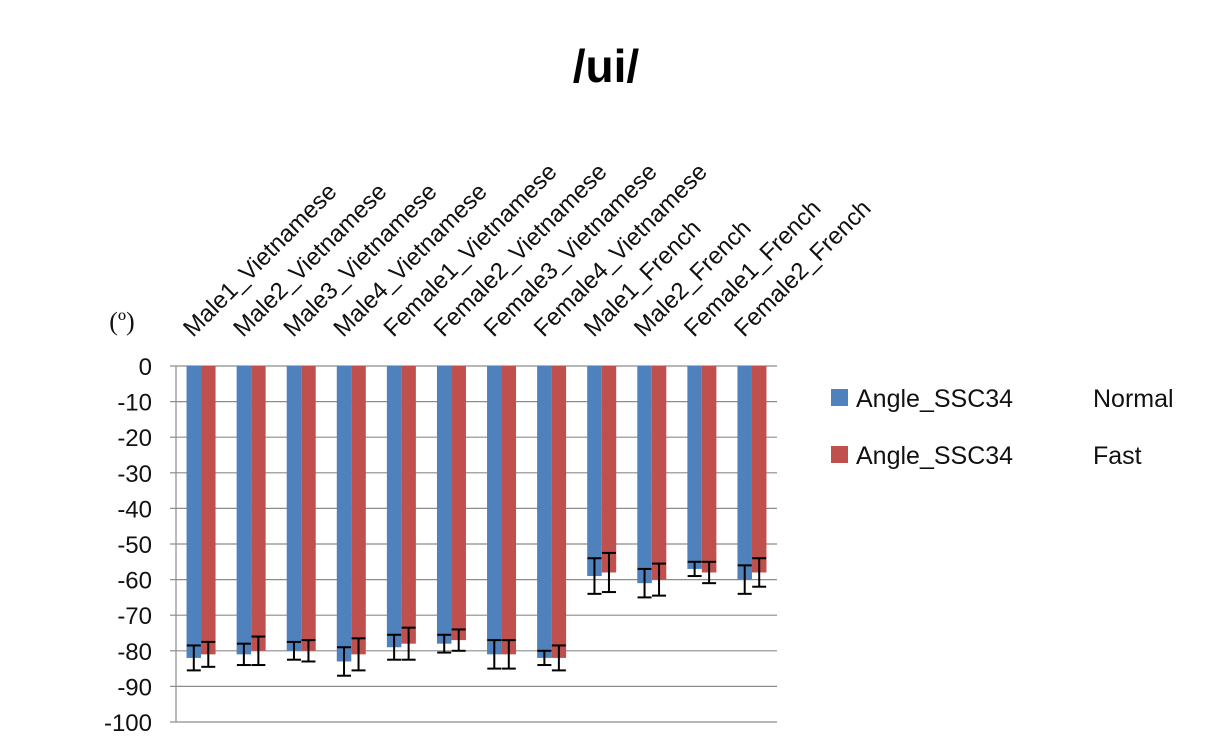 The height and width of the screenshot is (739, 1213). What do you see at coordinates (121, 321) in the screenshot?
I see `y-unit-label: (º)` at bounding box center [121, 321].